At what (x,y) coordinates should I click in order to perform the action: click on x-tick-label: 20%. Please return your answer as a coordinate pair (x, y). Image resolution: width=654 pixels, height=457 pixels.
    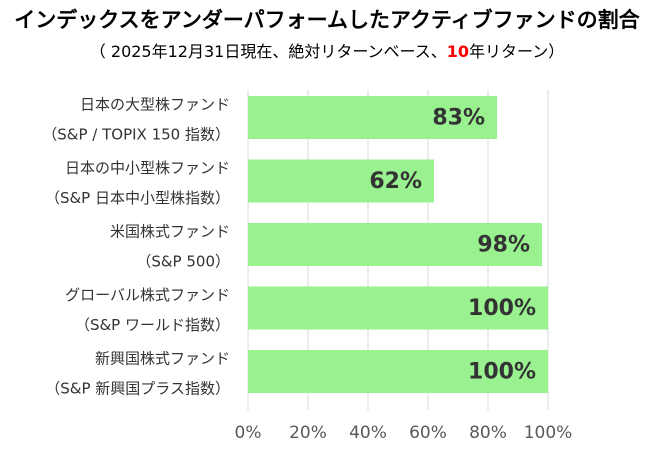
    Looking at the image, I should click on (308, 433).